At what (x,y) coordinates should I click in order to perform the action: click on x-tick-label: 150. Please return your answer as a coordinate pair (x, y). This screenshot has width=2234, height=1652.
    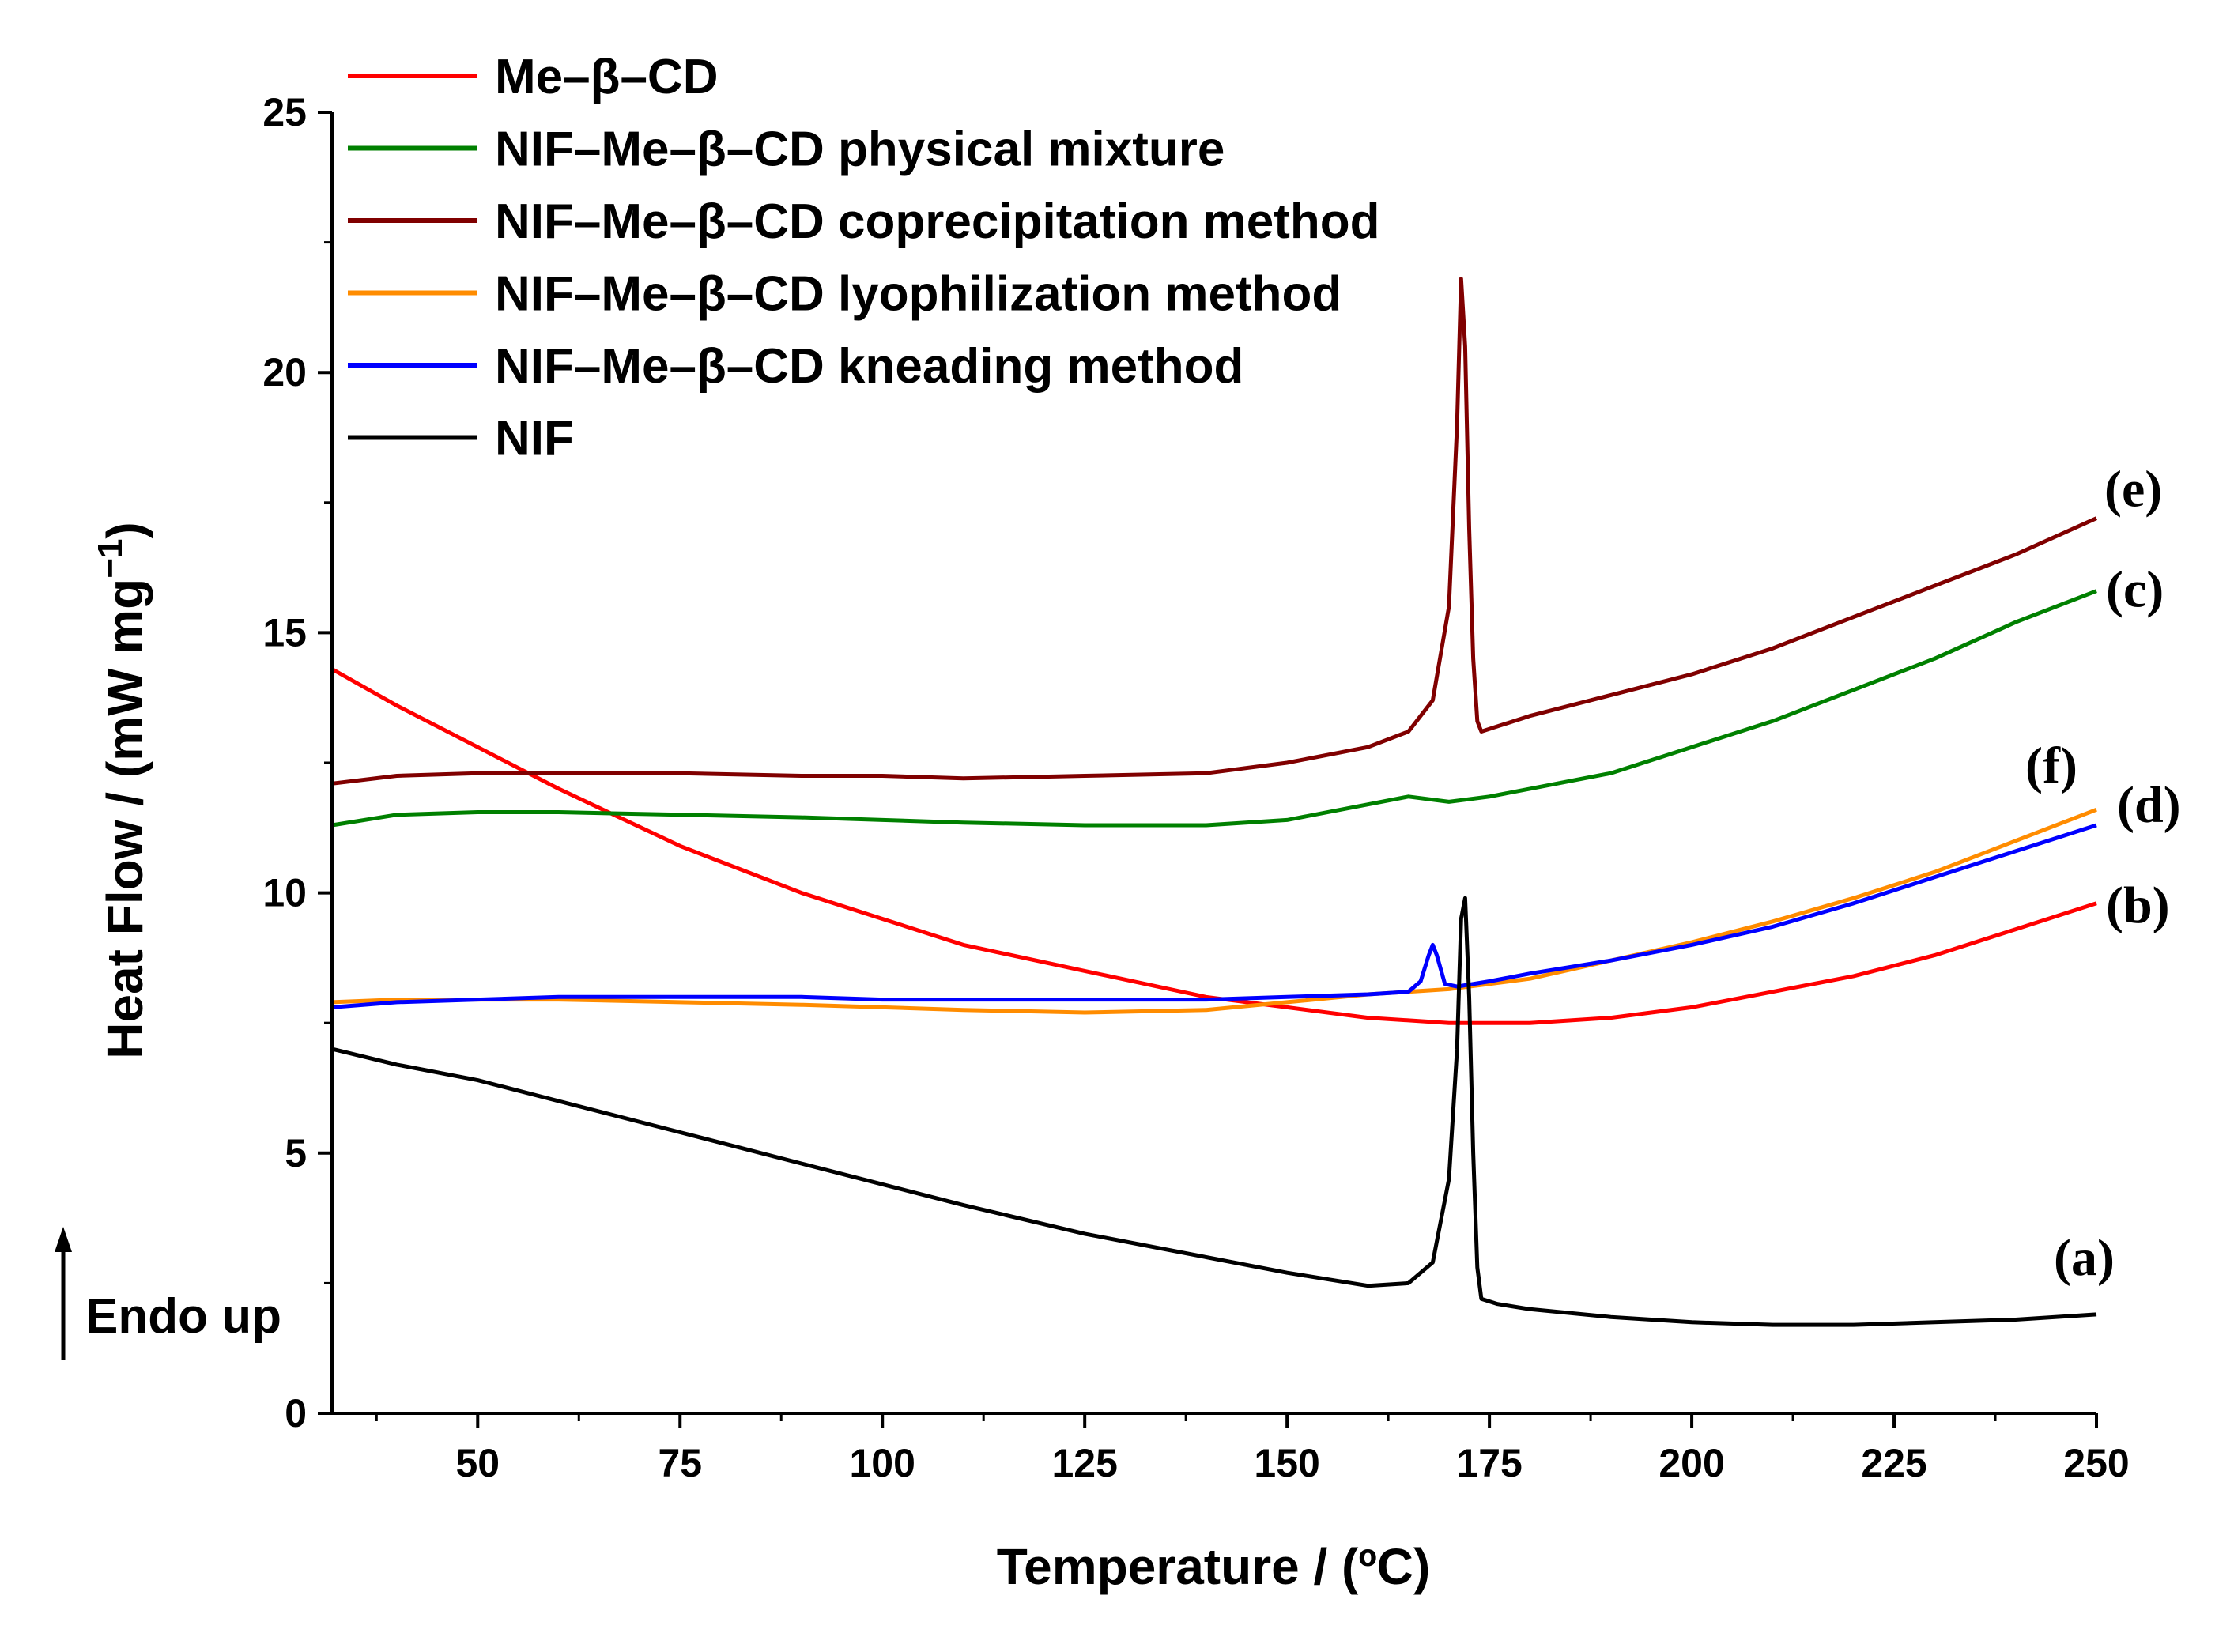
    Looking at the image, I should click on (1286, 1463).